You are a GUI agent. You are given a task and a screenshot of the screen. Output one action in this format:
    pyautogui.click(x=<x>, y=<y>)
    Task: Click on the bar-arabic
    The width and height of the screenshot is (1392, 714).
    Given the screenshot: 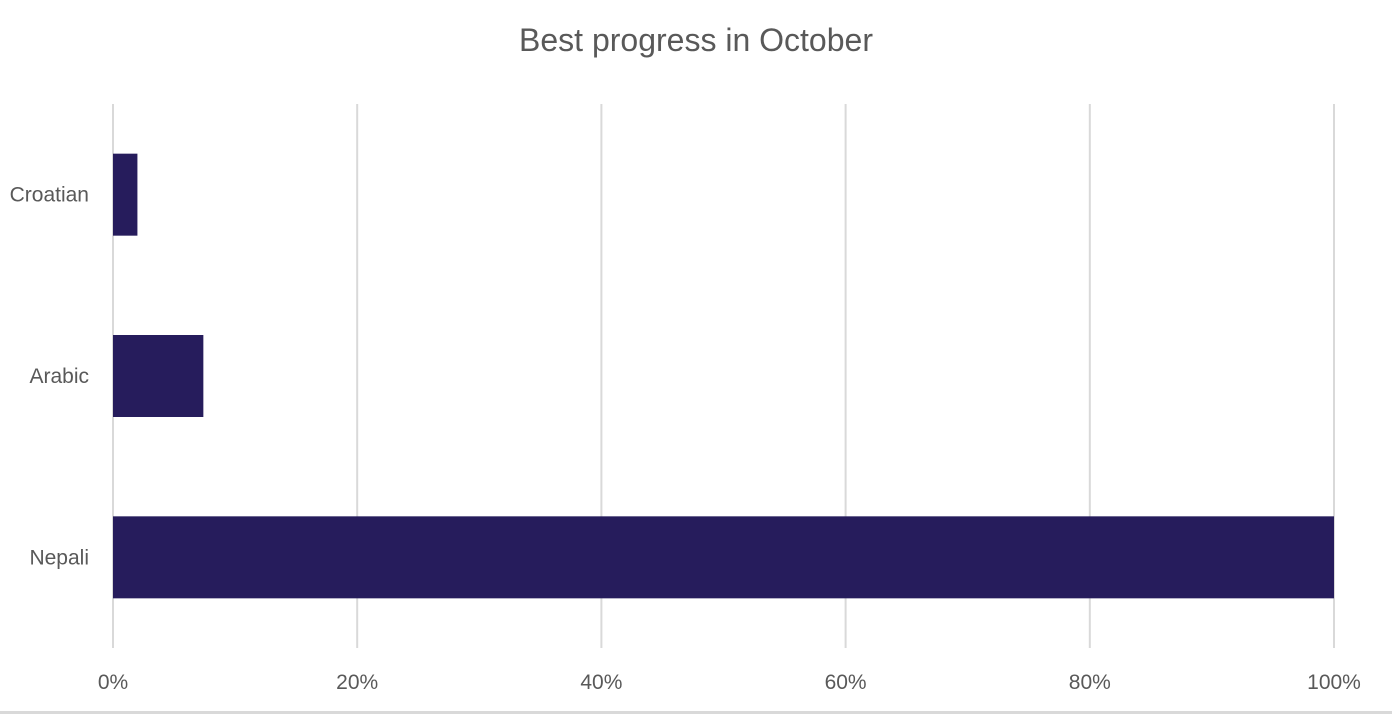 What is the action you would take?
    pyautogui.click(x=158, y=376)
    